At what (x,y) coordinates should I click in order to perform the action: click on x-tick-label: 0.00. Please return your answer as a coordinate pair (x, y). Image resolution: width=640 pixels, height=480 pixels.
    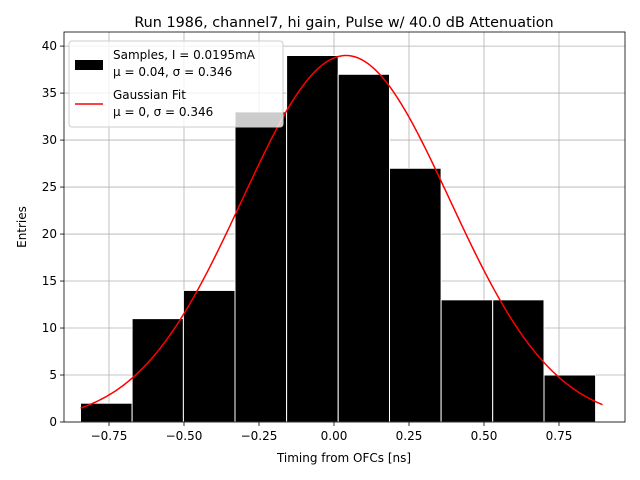
    Looking at the image, I should click on (334, 436).